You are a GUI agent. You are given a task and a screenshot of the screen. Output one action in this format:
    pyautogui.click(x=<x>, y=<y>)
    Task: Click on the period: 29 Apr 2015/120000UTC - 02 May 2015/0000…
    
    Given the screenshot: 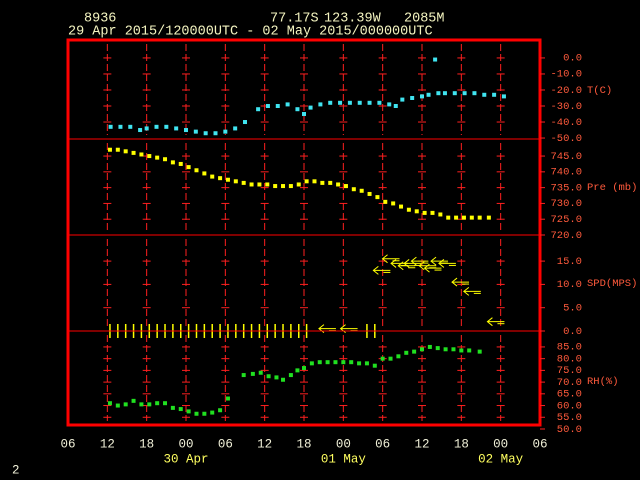 What is the action you would take?
    pyautogui.click(x=250, y=32)
    